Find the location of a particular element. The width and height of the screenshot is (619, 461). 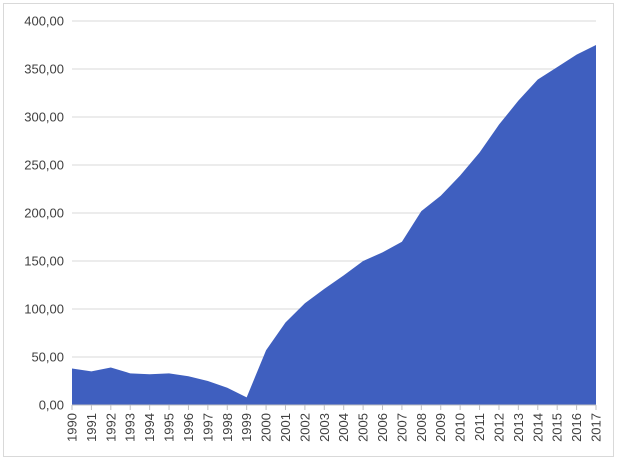

x-tick-label: 2000 is located at coordinates (266, 427).